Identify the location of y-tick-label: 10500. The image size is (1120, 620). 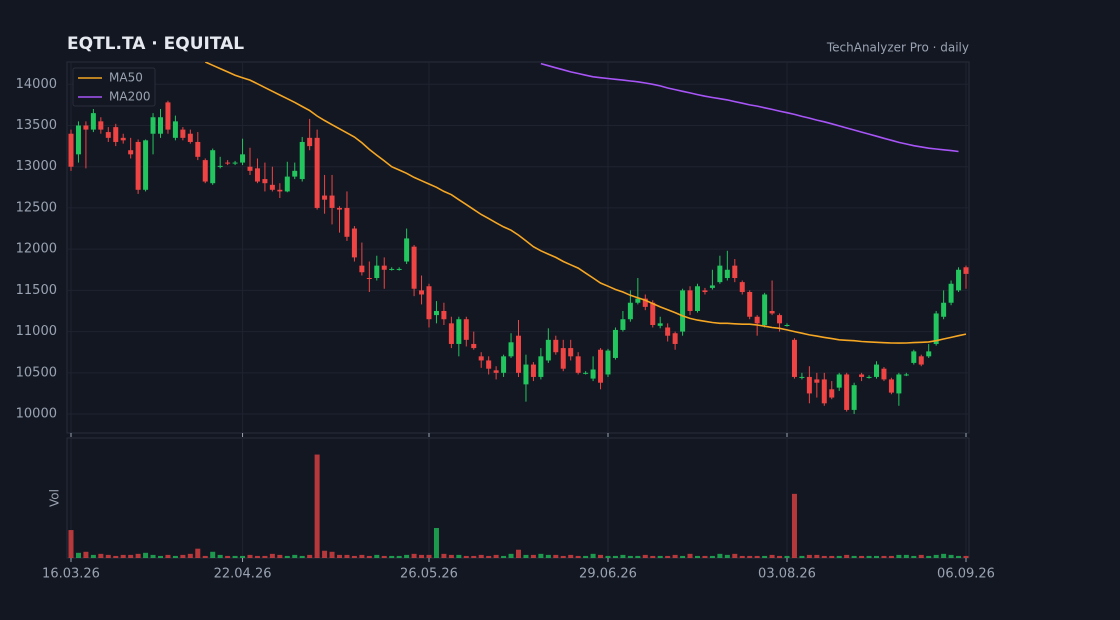
(36, 372).